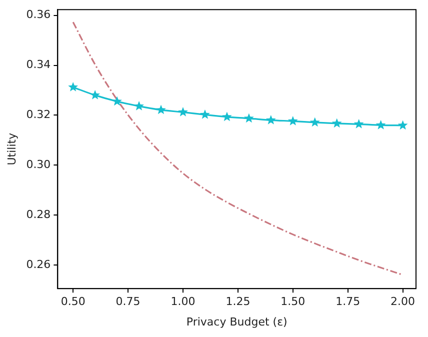 The image size is (428, 337). I want to click on y-tick-label: 0.36, so click(38, 15).